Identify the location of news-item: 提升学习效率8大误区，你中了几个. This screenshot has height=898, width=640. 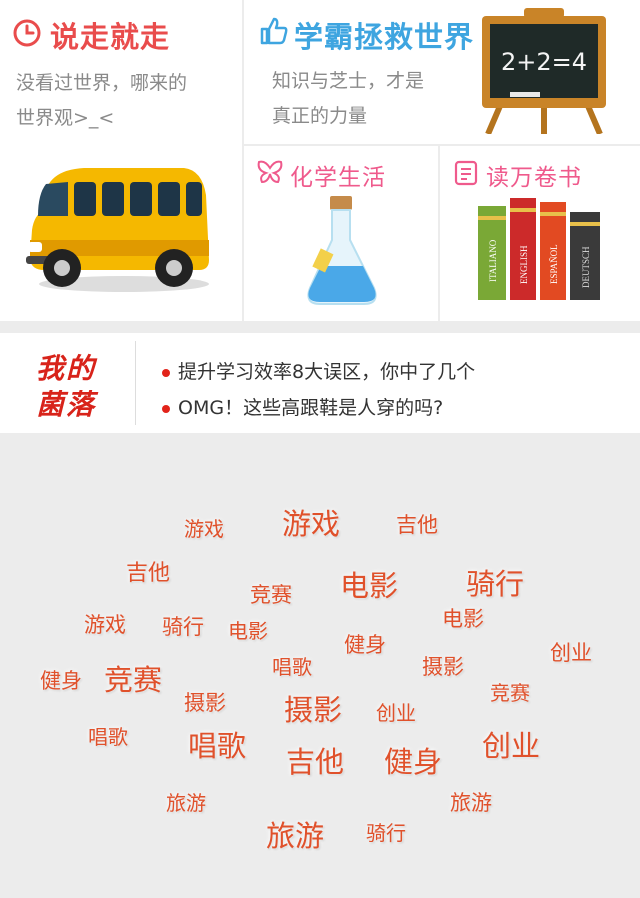
(318, 370).